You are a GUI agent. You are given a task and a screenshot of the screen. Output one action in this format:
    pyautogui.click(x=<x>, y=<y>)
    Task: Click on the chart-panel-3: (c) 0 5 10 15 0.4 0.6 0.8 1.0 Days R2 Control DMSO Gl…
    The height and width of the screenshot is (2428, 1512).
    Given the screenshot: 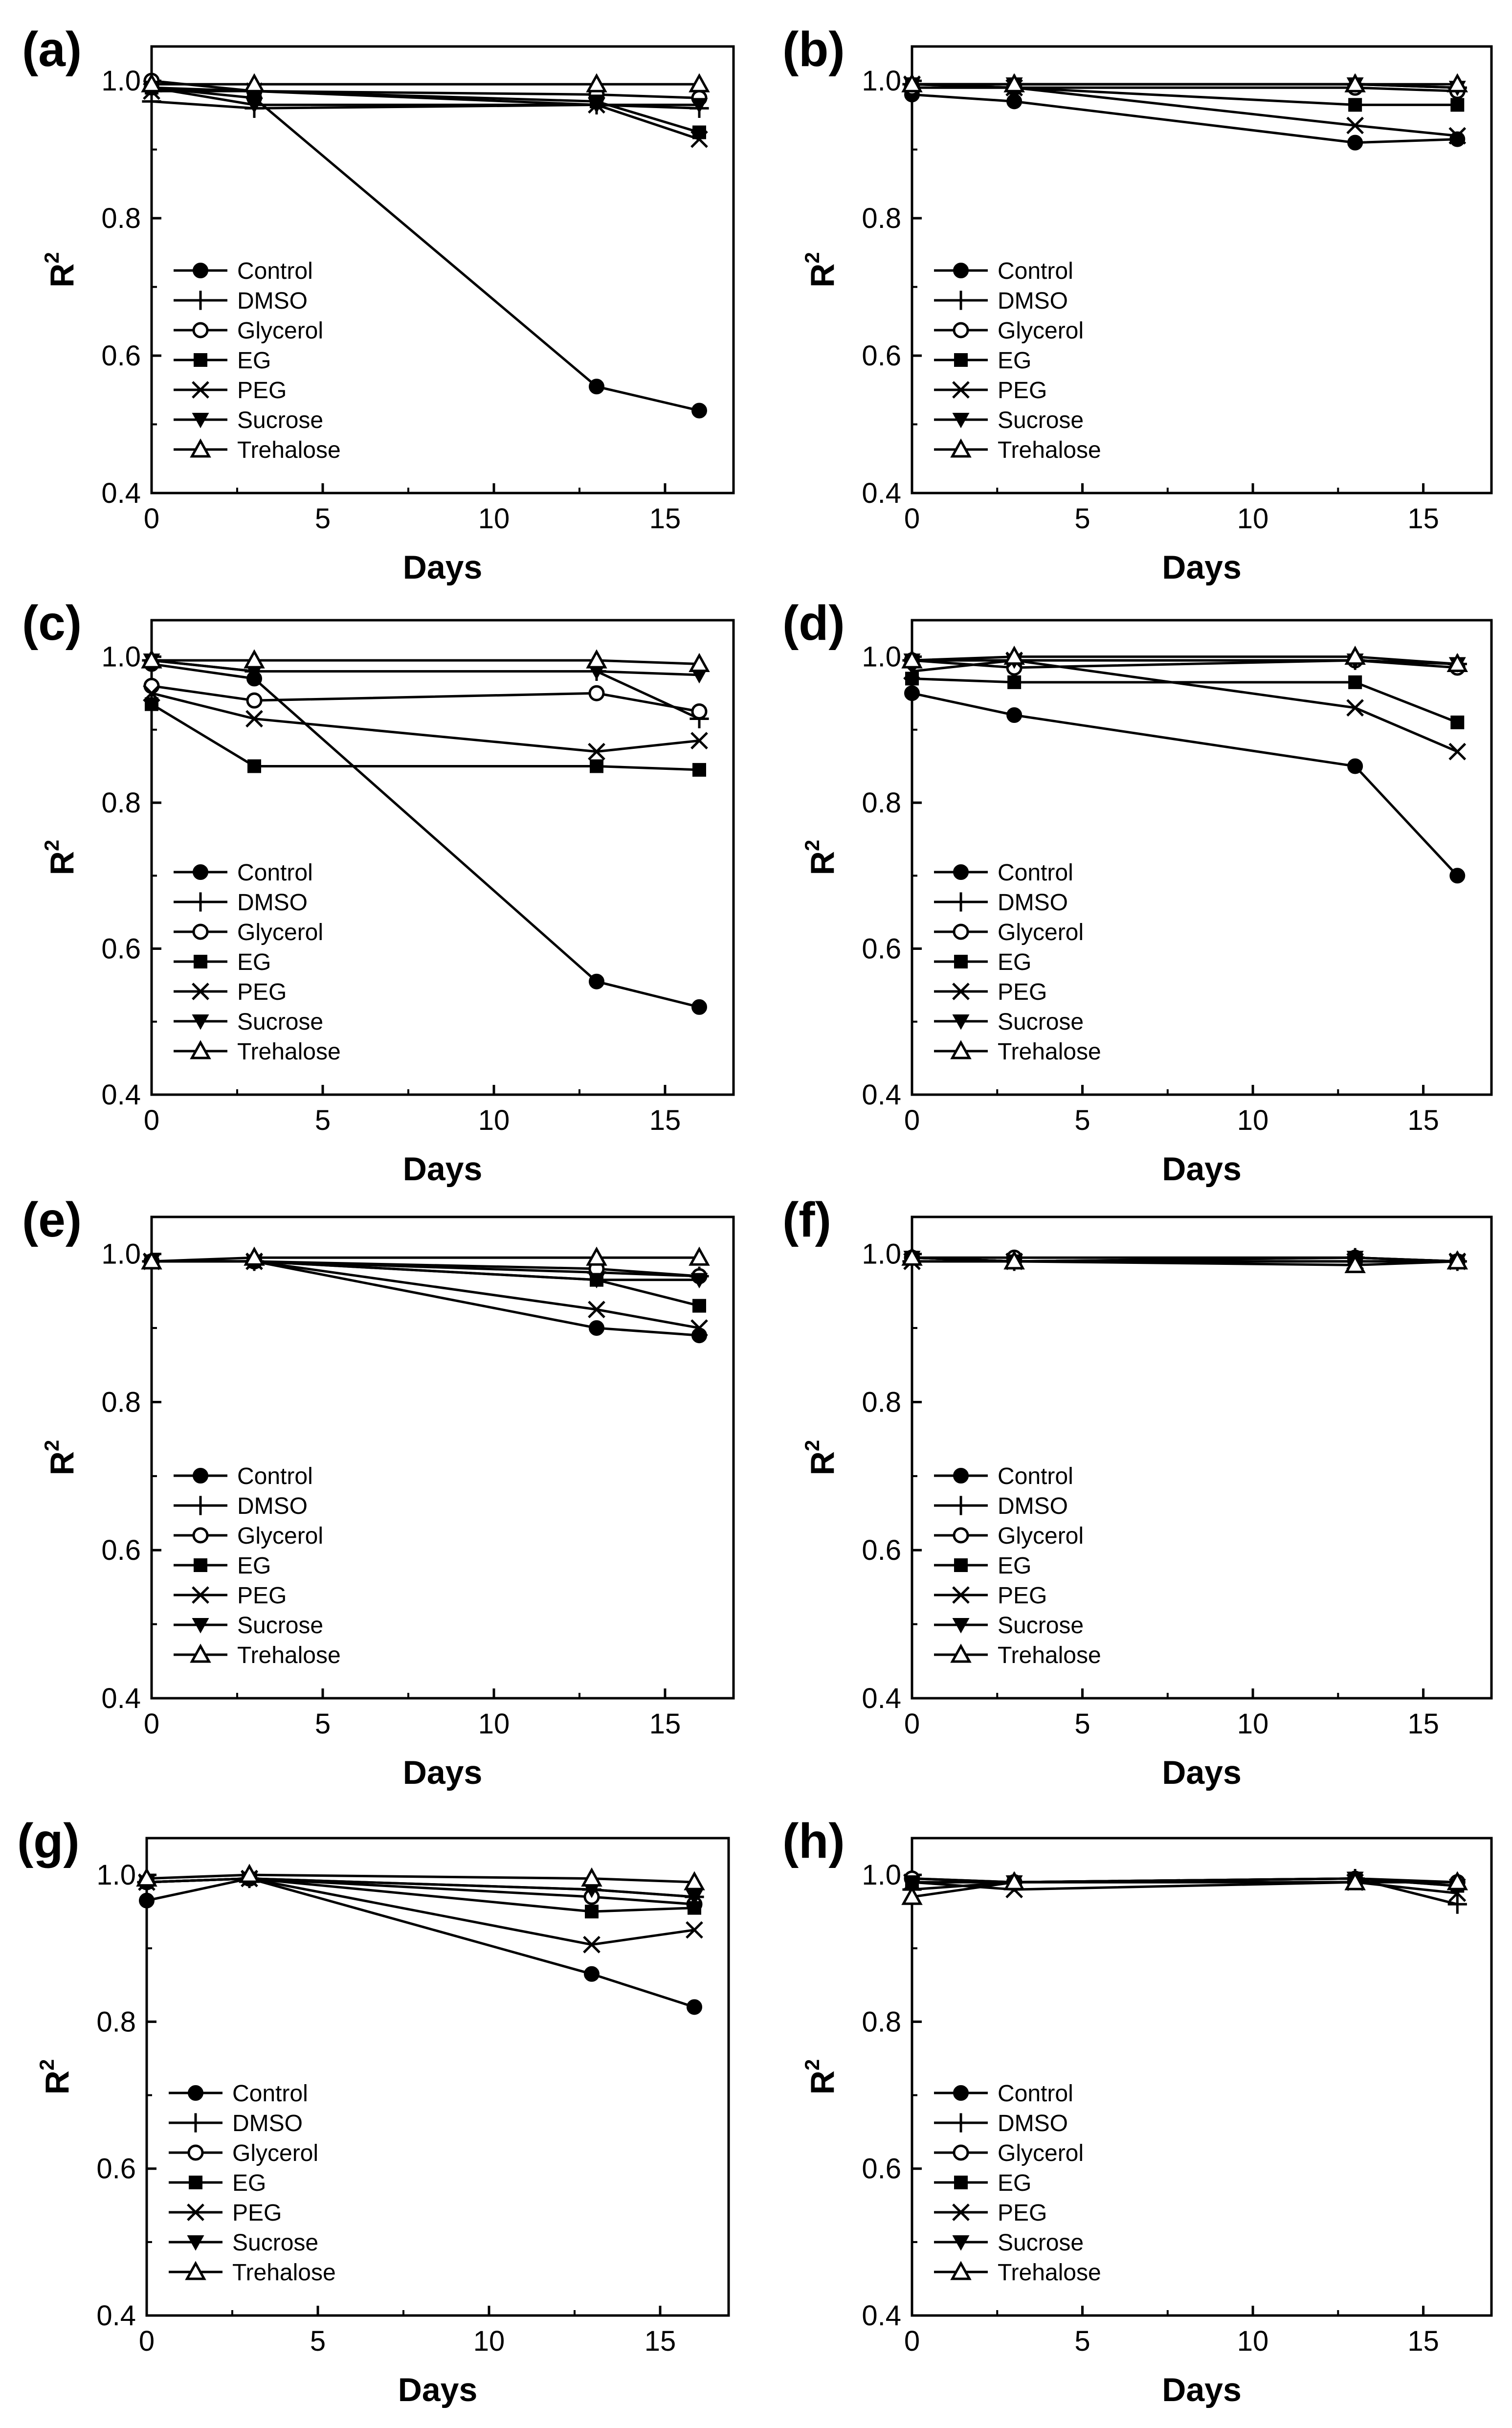 What is the action you would take?
    pyautogui.click(x=378, y=892)
    